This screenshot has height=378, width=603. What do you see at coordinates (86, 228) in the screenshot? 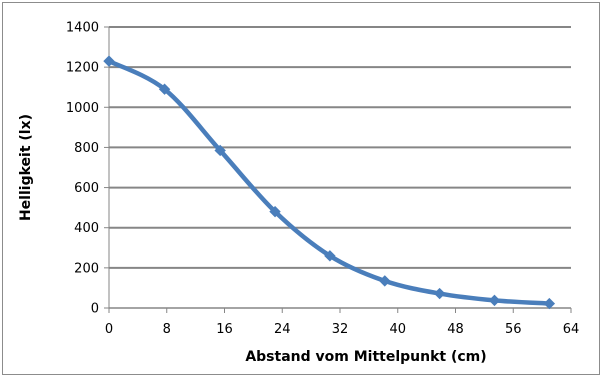
I see `y-tick-label-2: 400` at bounding box center [86, 228].